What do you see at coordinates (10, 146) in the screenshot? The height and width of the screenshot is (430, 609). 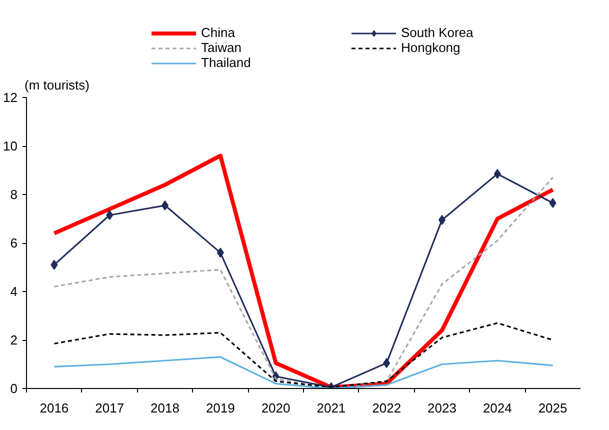 I see `y-tick-label: 10` at bounding box center [10, 146].